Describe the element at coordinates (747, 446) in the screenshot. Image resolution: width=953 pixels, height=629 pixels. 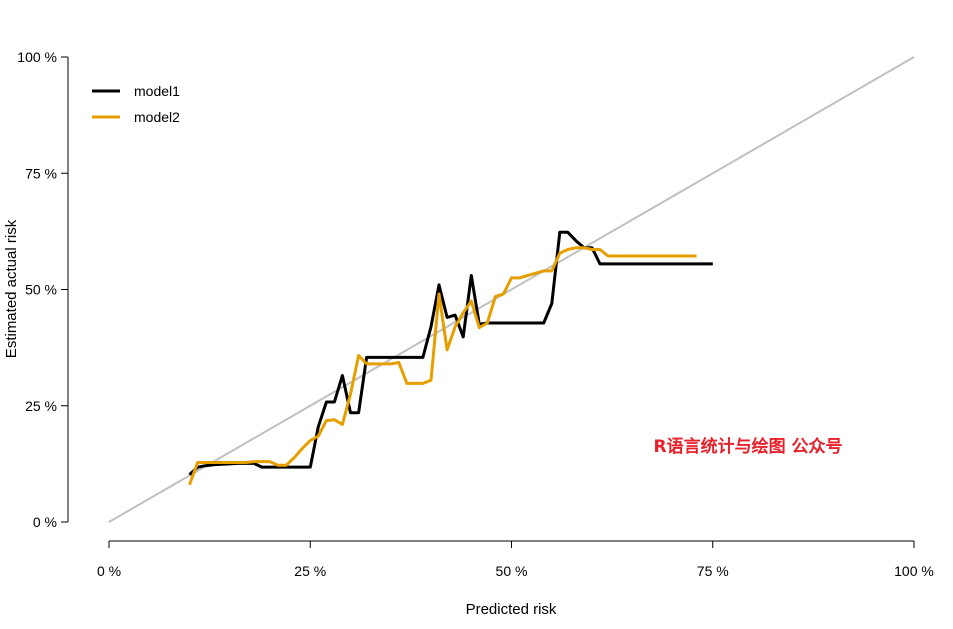
I see `watermark-text: R语言统计与绘图 公众号` at that location.